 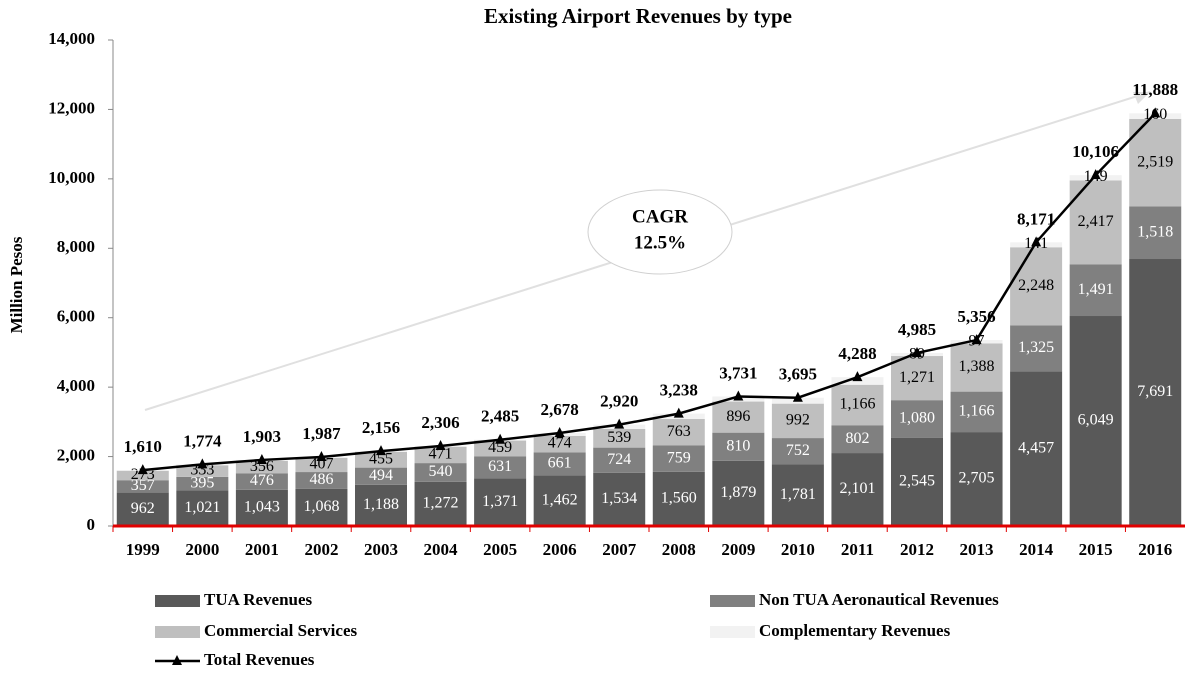 I want to click on value-label: 1,518, so click(x=1155, y=231).